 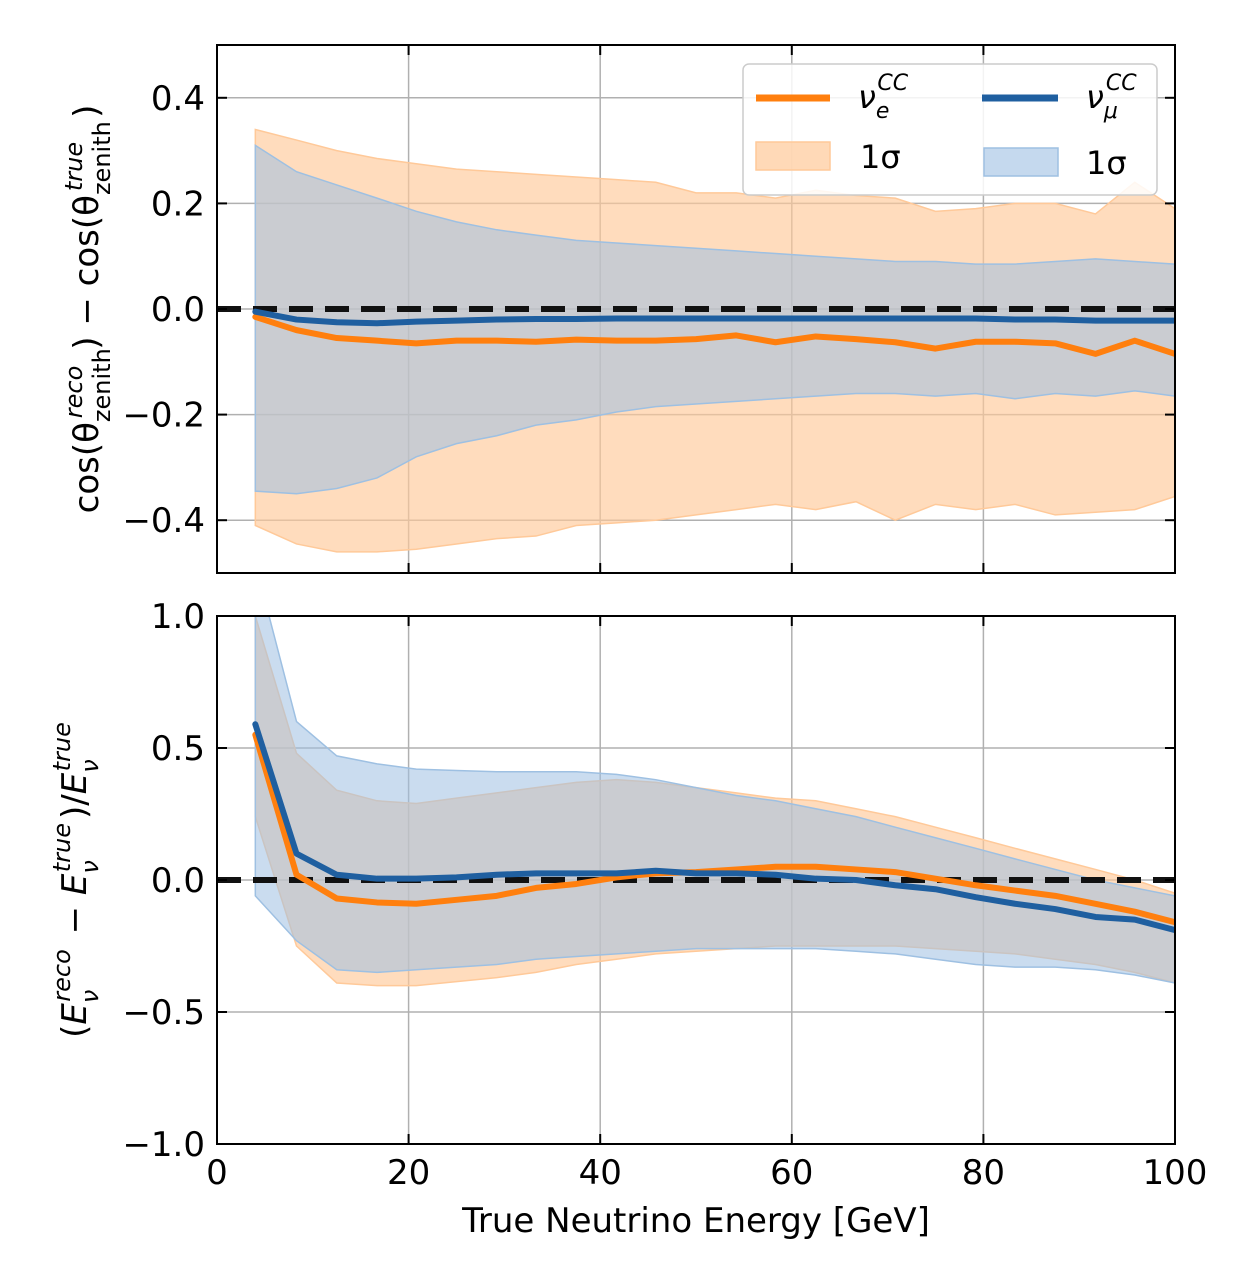 What do you see at coordinates (1106, 163) in the screenshot?
I see `legend-numu-band-label: 1σ` at bounding box center [1106, 163].